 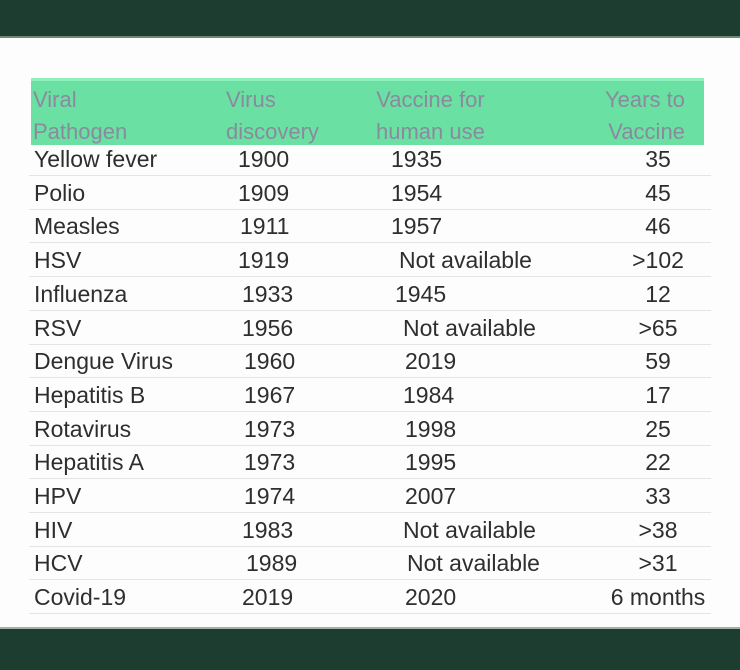 What do you see at coordinates (430, 116) in the screenshot?
I see `header-vaccine-human-use: Vaccine for human use` at bounding box center [430, 116].